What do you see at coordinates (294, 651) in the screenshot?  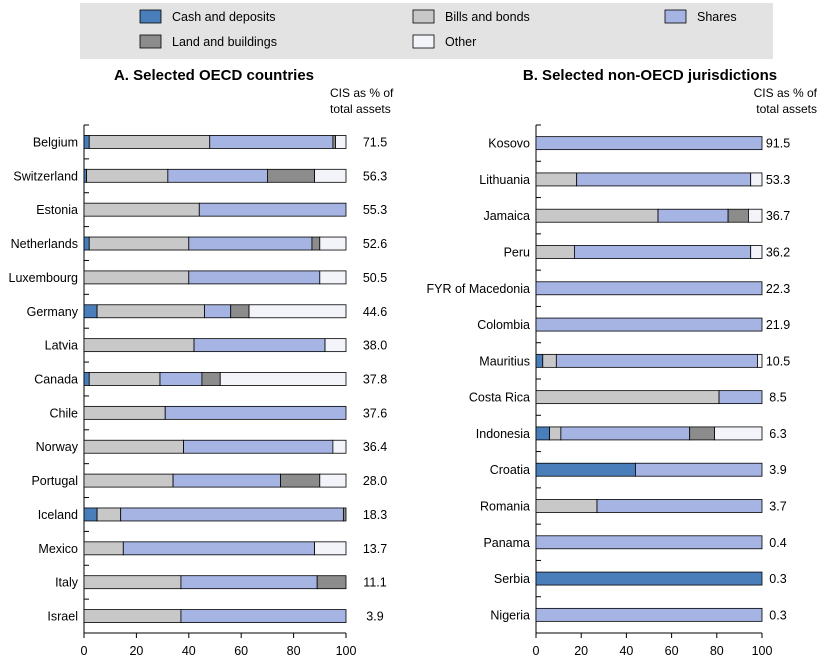 I see `x-tick-label: 80` at bounding box center [294, 651].